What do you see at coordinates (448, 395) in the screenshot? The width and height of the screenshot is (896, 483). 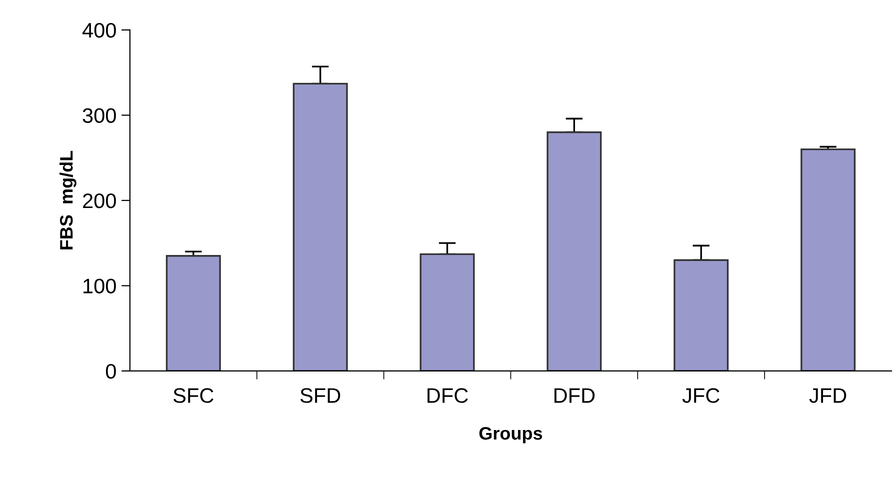 I see `x-tick-label: DFC` at bounding box center [448, 395].